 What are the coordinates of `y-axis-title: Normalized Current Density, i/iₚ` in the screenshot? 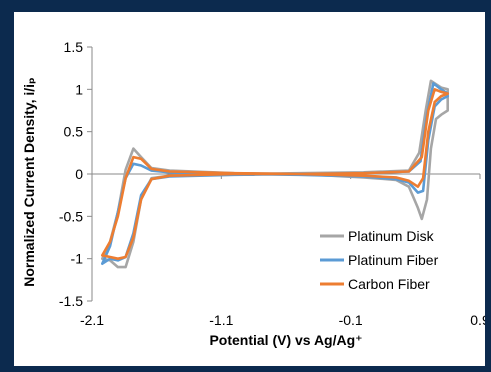 It's located at (29, 182).